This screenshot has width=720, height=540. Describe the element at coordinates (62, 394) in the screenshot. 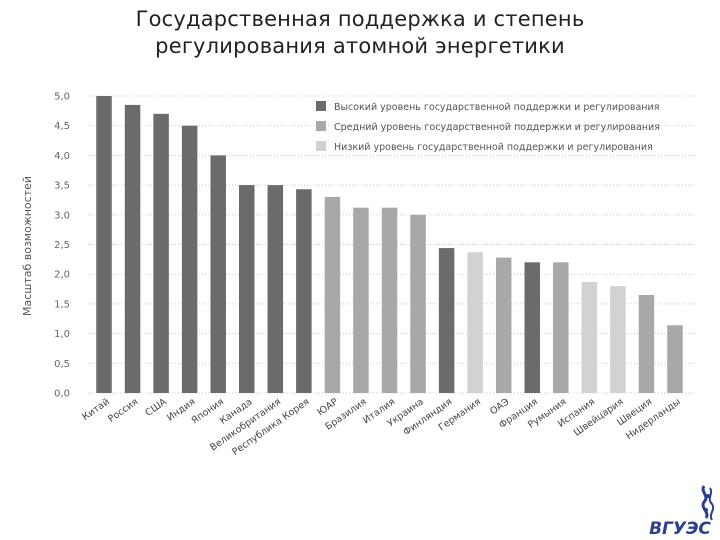

I see `y-tick-label: 0,0` at that location.